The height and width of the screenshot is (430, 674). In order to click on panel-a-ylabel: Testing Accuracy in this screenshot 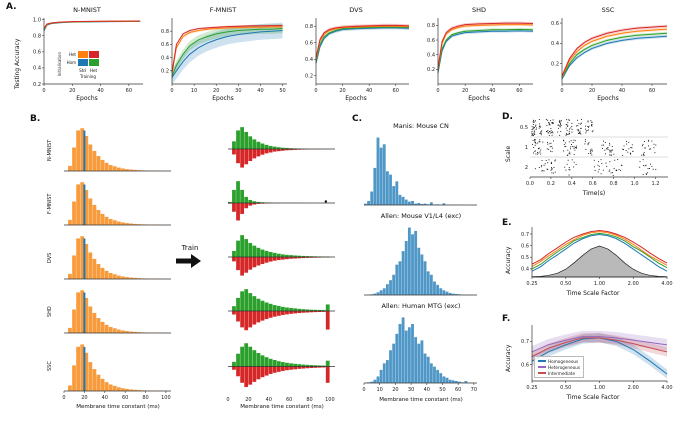, I will do `click(17, 64)`.